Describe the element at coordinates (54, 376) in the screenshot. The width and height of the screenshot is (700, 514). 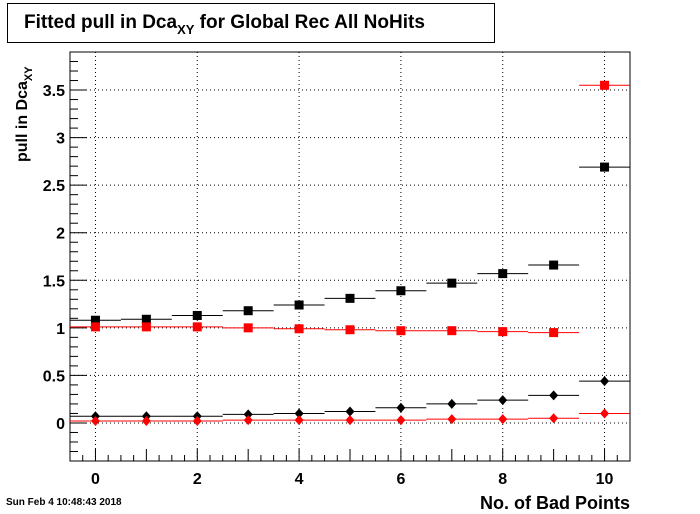
I see `y-tick-label: 0.5` at that location.